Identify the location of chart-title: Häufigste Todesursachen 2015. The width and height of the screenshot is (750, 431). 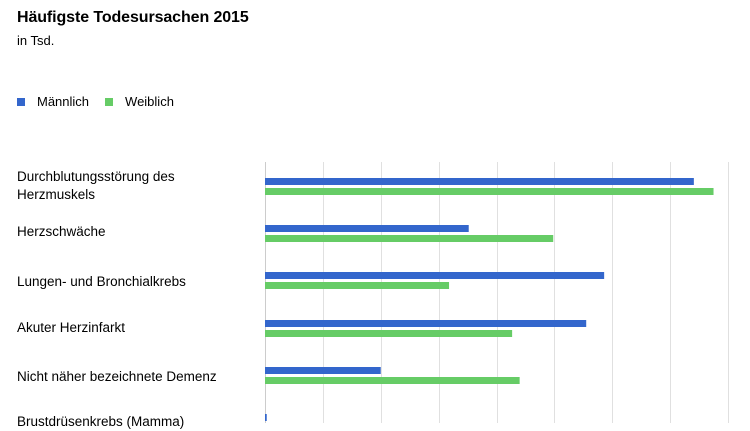
(133, 17).